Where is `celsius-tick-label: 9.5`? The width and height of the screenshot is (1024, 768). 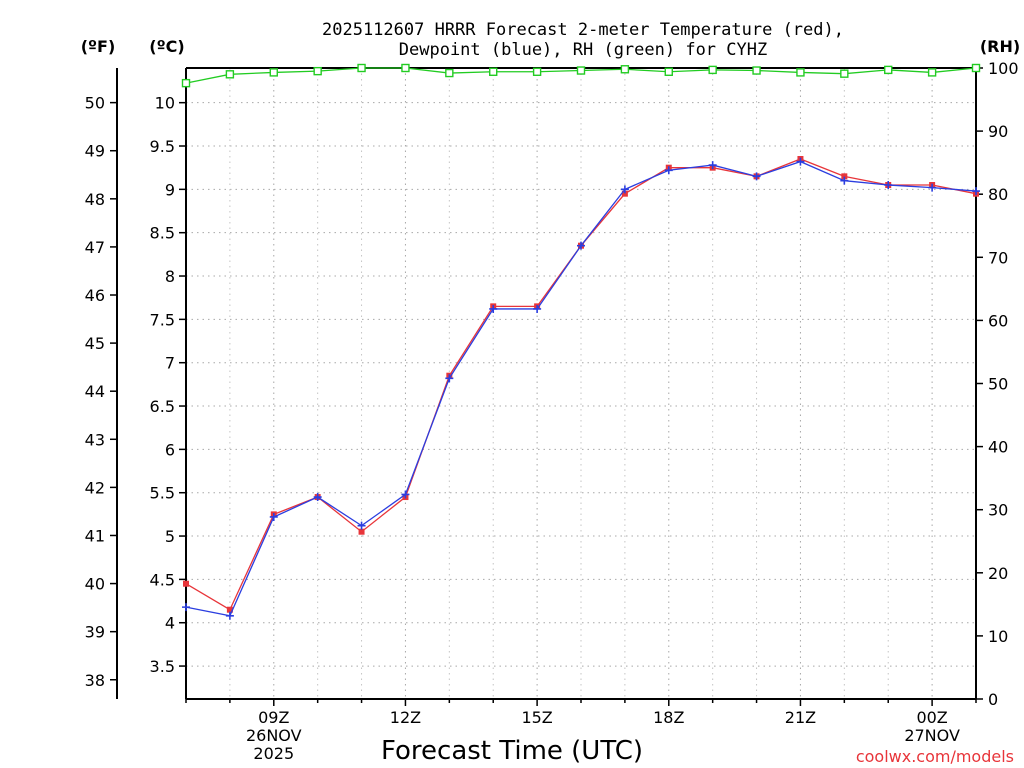
celsius-tick-label: 9.5 is located at coordinates (162, 146).